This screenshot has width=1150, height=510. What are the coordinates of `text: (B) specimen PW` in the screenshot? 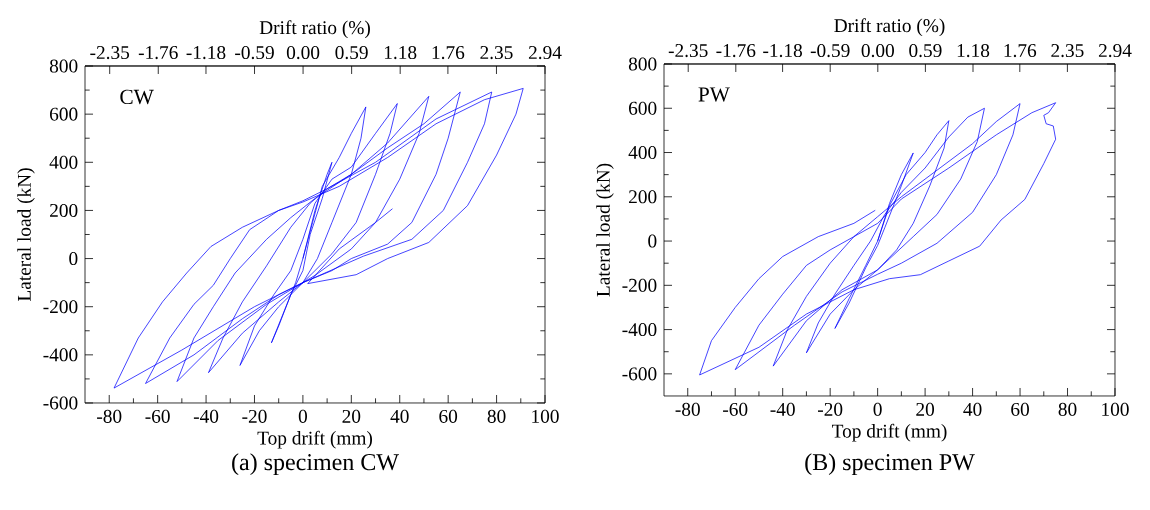 It's located at (890, 464).